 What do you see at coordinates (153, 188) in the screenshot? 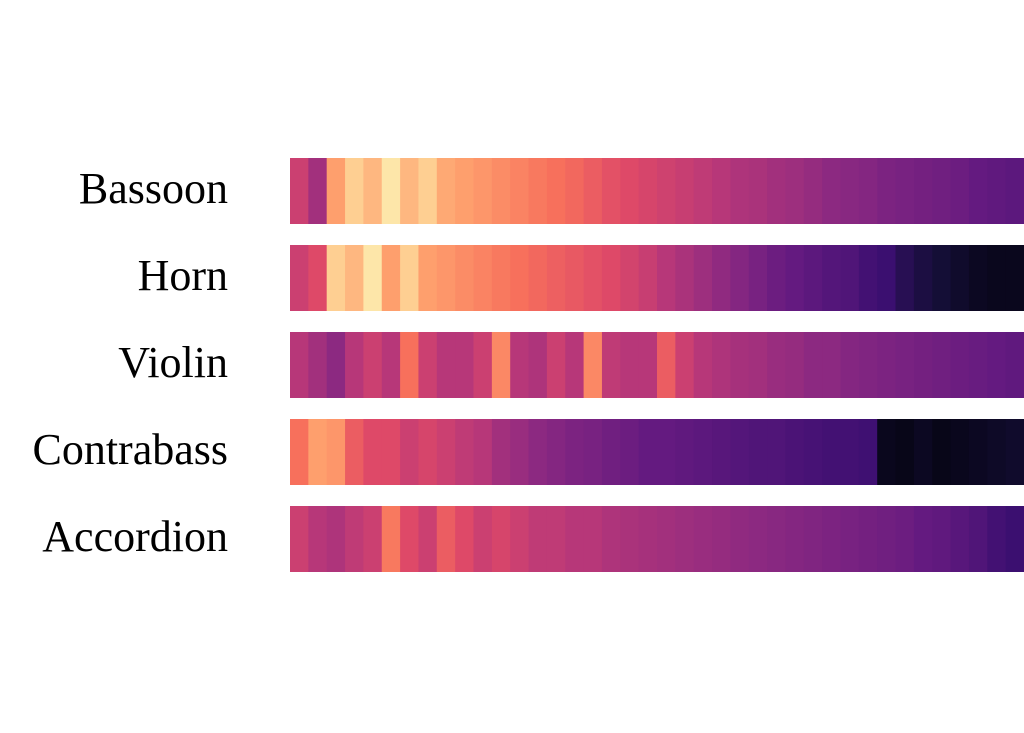
I see `row-label: Bassoon` at bounding box center [153, 188].